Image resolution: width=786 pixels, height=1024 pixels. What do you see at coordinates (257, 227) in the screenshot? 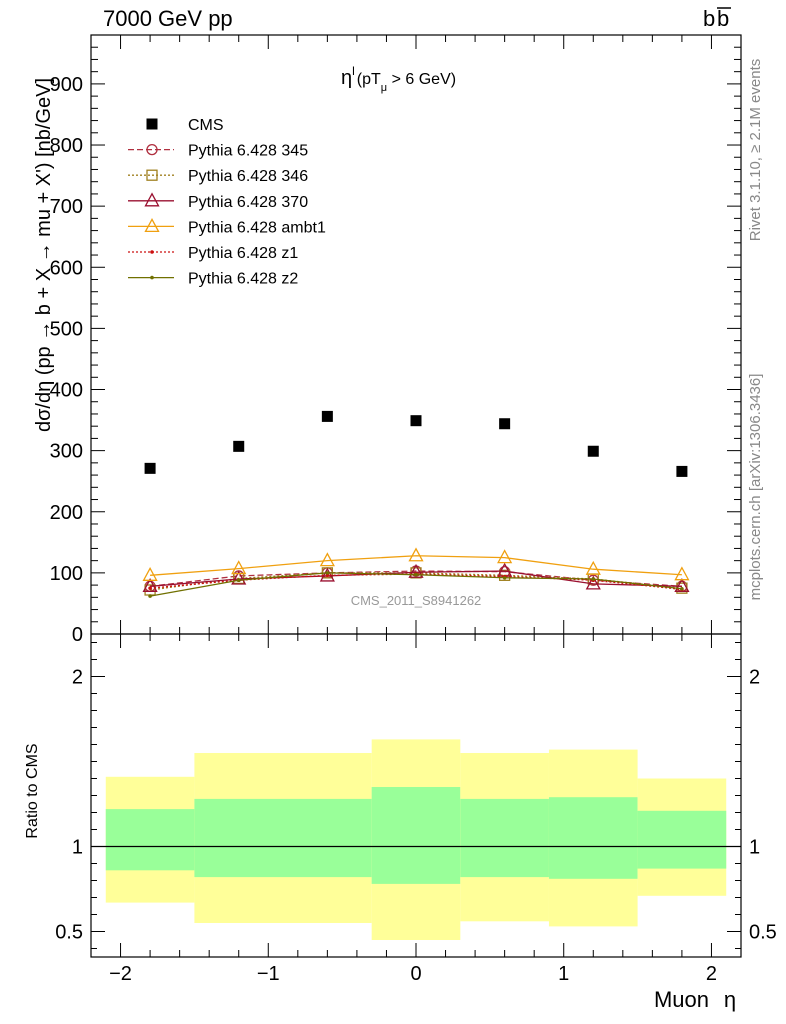
I see `legend-label-ambt1: Pythia 6.428 ambt1` at bounding box center [257, 227].